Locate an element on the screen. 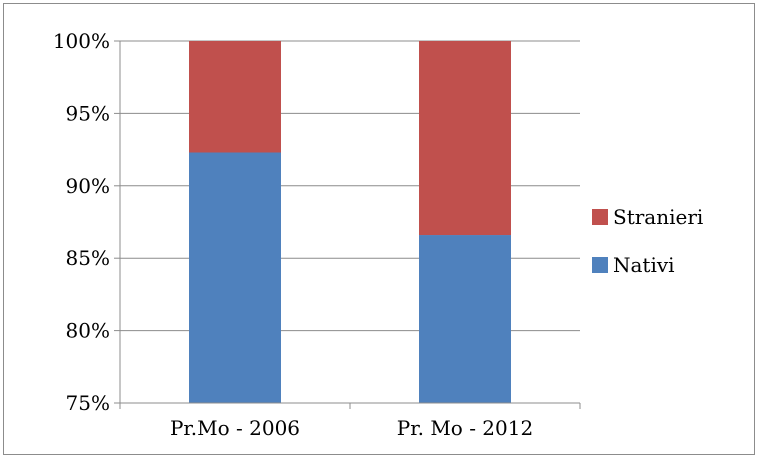 This screenshot has height=459, width=760. y-tick-label: 90% is located at coordinates (88, 186).